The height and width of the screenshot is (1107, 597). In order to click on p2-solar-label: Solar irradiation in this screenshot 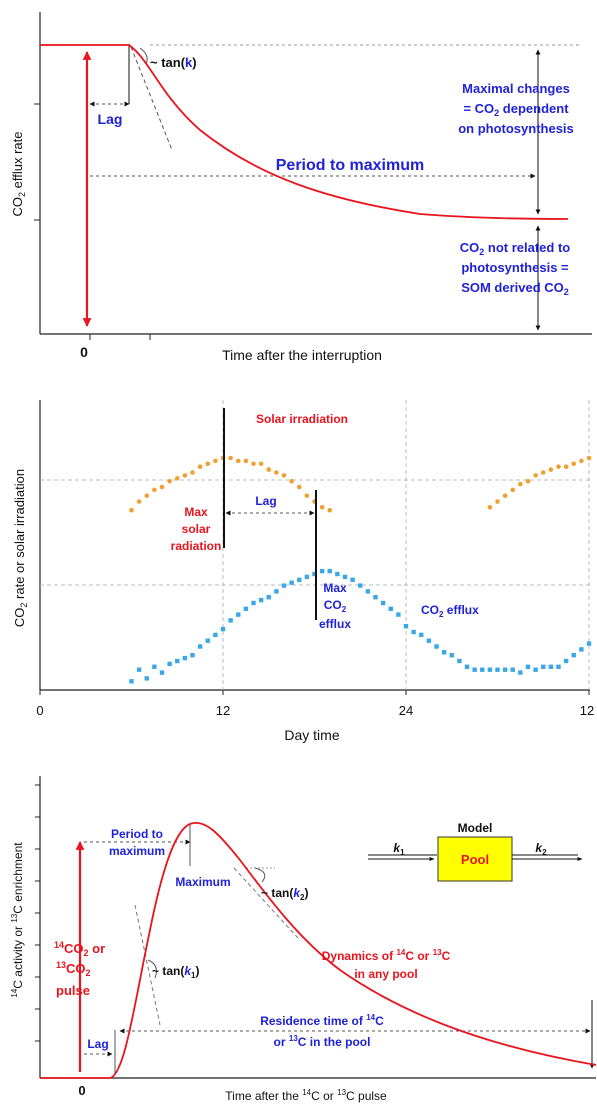, I will do `click(302, 419)`.